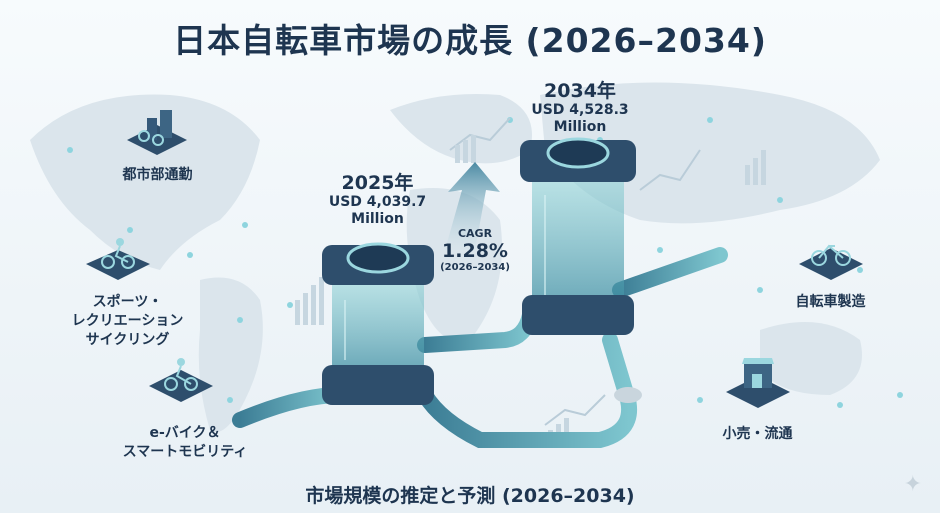 The height and width of the screenshot is (513, 940). I want to click on retail-store-icon, so click(758, 383).